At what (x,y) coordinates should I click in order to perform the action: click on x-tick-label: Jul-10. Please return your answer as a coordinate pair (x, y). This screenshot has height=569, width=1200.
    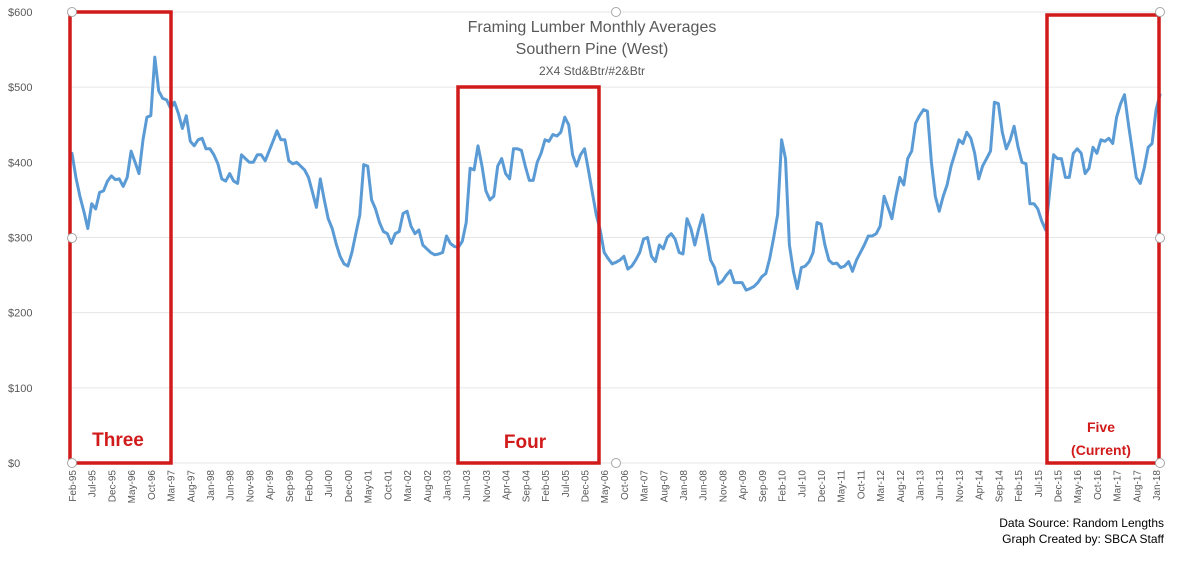
    Looking at the image, I should click on (802, 484).